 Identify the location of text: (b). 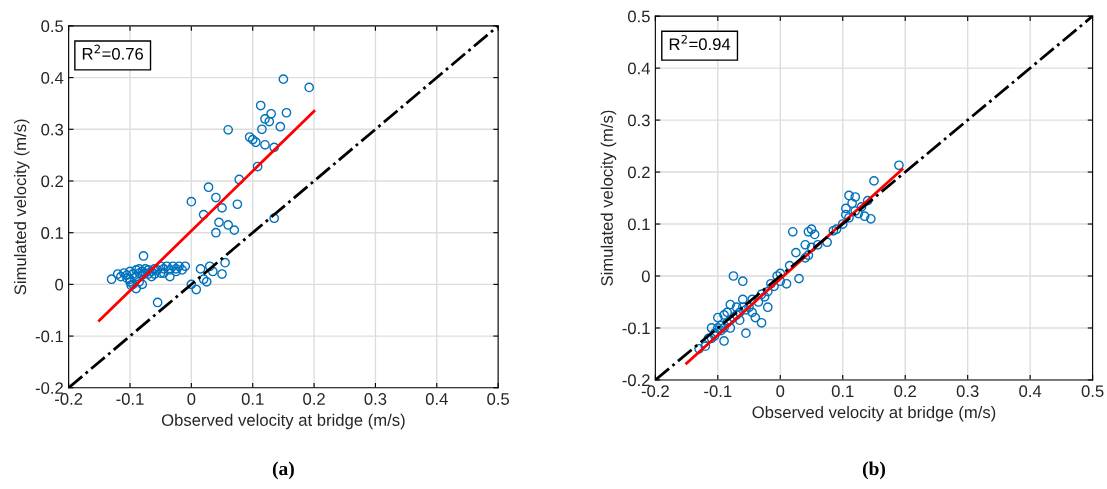
(874, 470).